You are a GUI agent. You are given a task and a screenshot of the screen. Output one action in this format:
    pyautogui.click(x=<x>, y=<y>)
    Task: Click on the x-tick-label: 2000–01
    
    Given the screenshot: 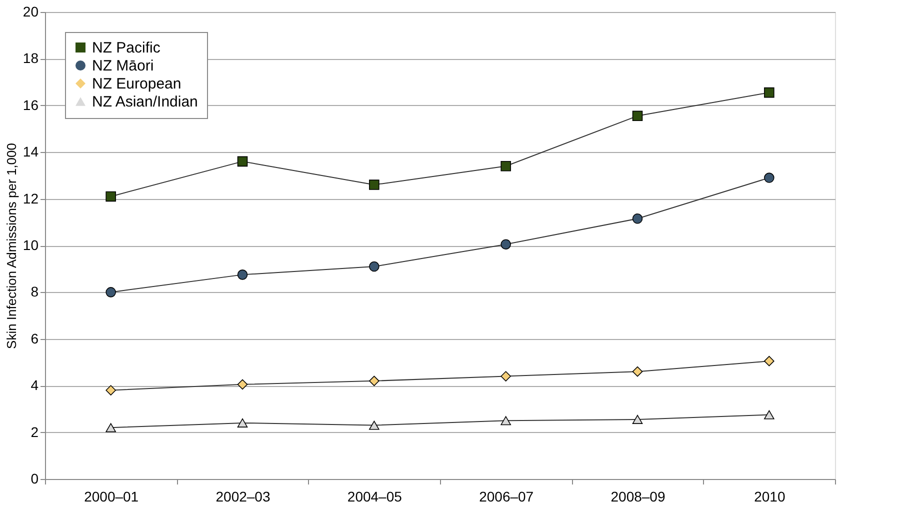 What is the action you would take?
    pyautogui.click(x=111, y=496)
    